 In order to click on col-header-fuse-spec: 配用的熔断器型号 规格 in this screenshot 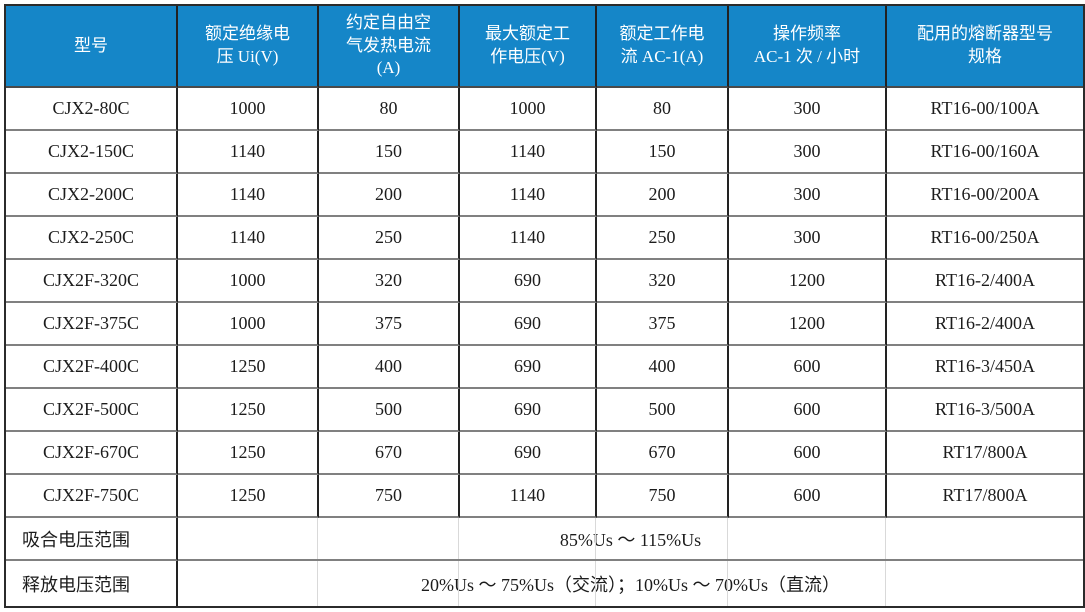, I will do `click(985, 47)`.